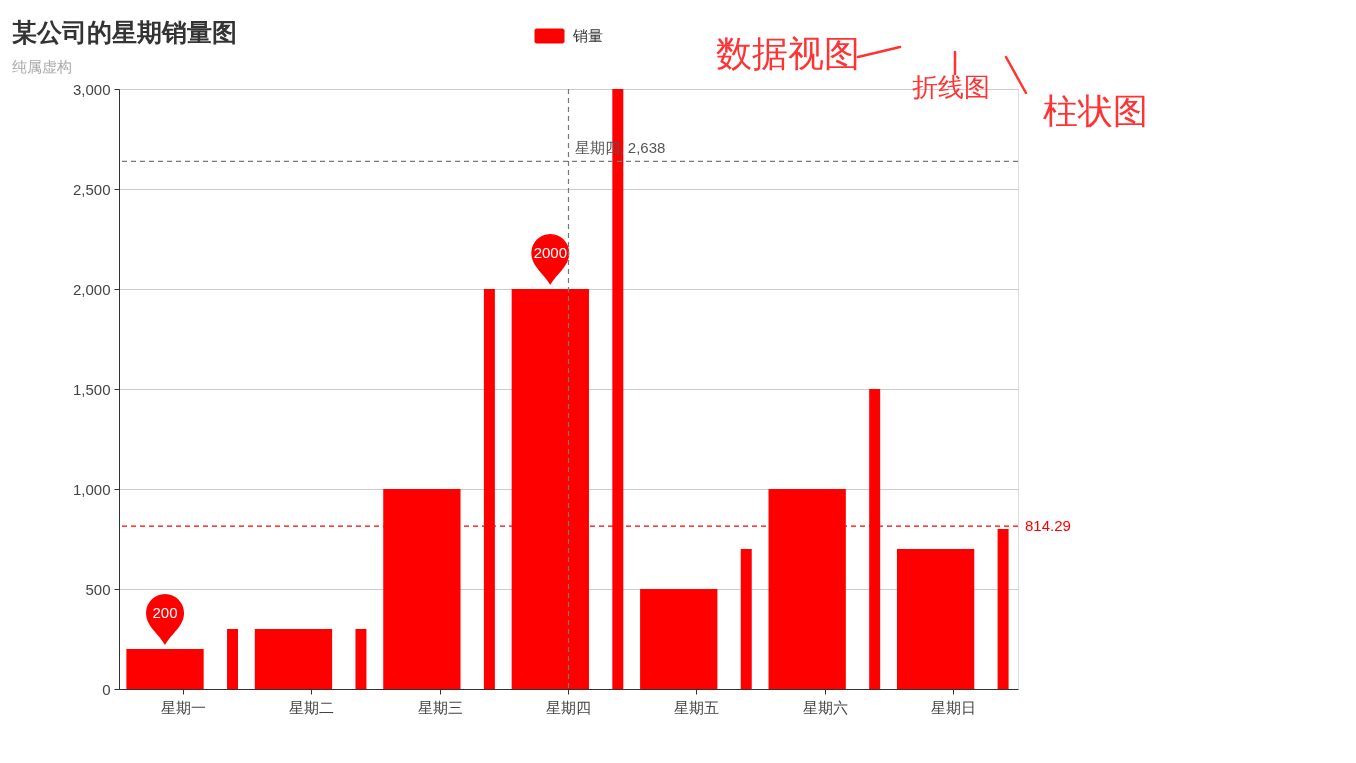 The image size is (1356, 763). What do you see at coordinates (124, 32) in the screenshot?
I see `chart-title: 某公司的星期销量图` at bounding box center [124, 32].